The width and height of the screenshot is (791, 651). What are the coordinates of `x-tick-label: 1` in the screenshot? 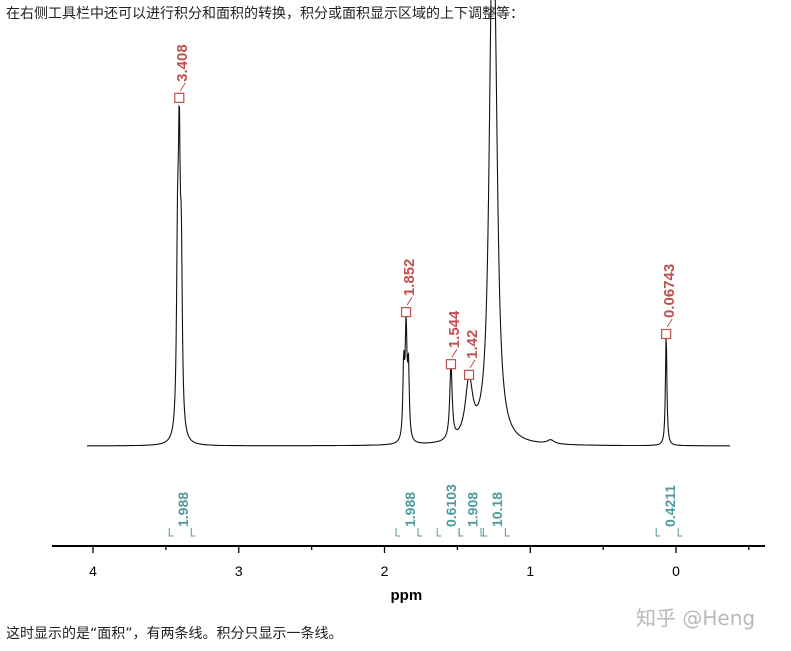 It's located at (530, 571).